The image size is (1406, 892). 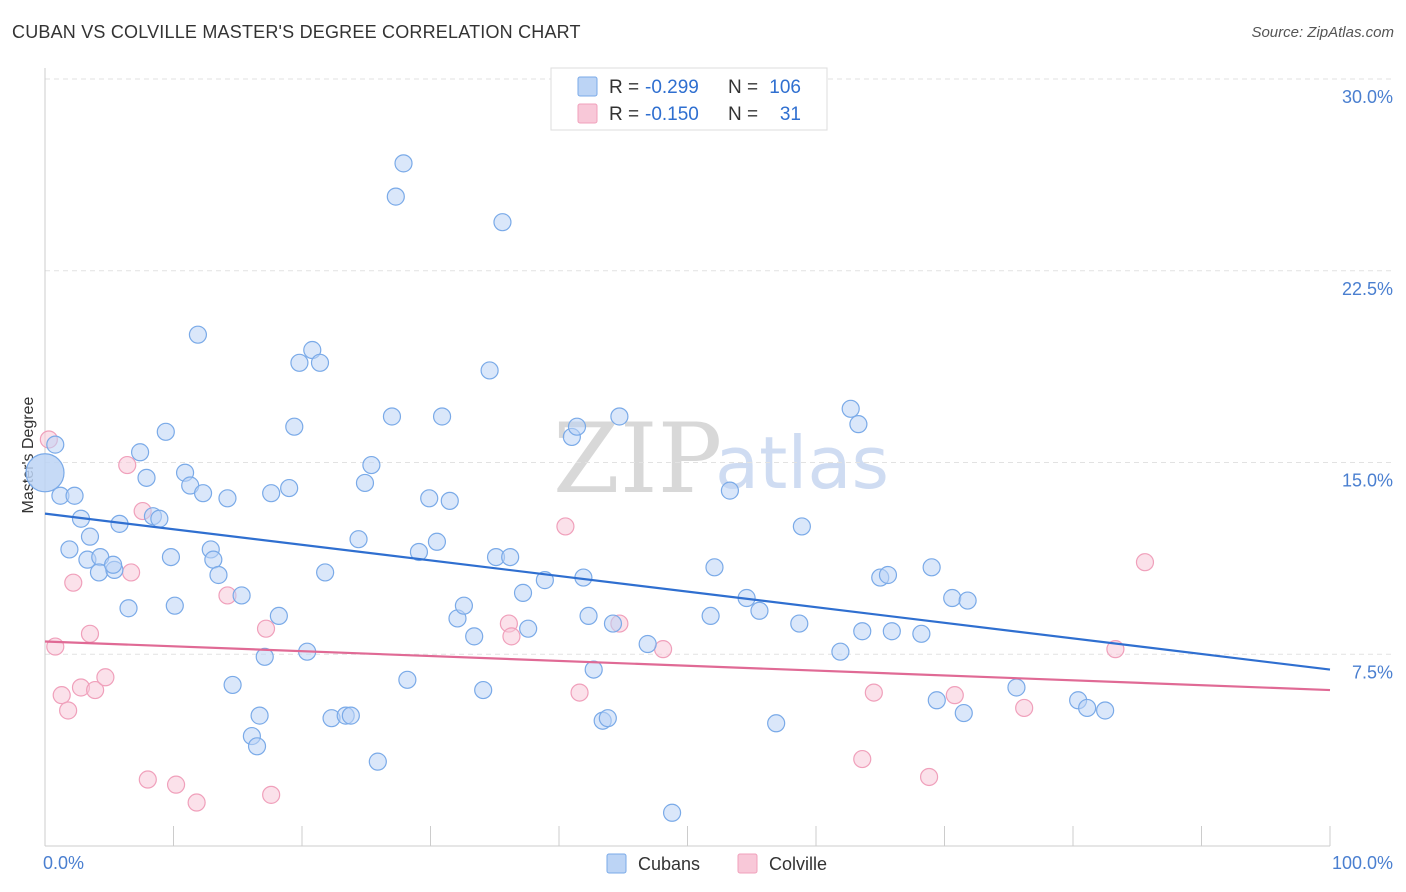 I want to click on legend-r-value-cubans: -0.299, so click(x=672, y=87).